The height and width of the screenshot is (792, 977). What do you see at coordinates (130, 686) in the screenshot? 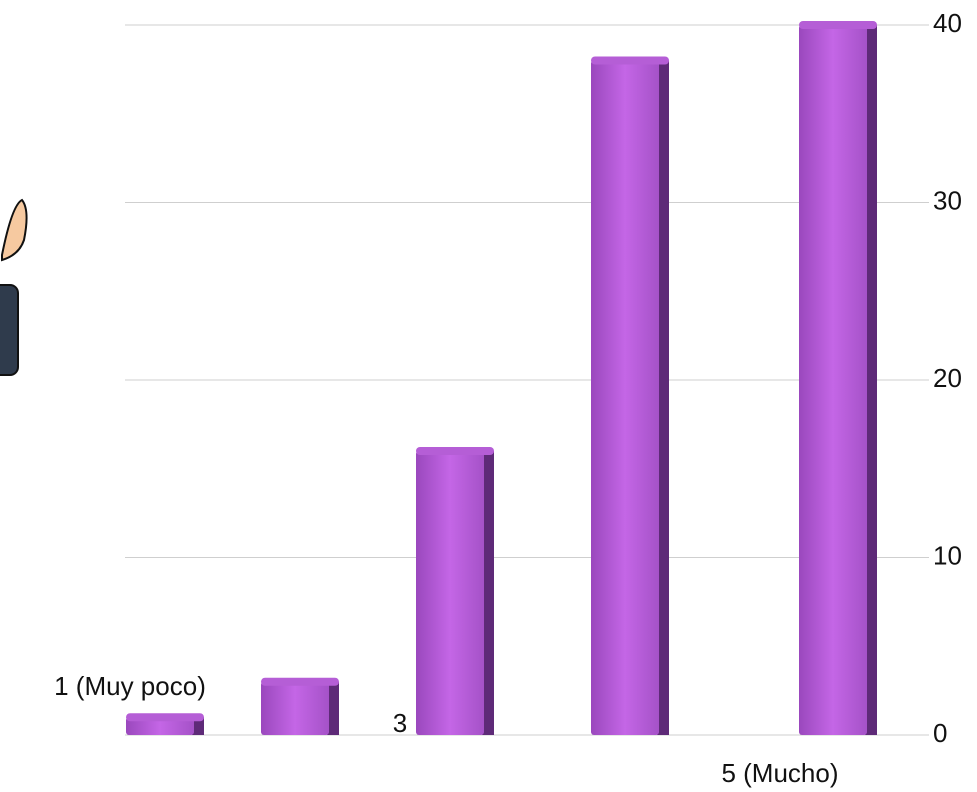
I see `x-tick-label: 1 (Muy poco)` at bounding box center [130, 686].